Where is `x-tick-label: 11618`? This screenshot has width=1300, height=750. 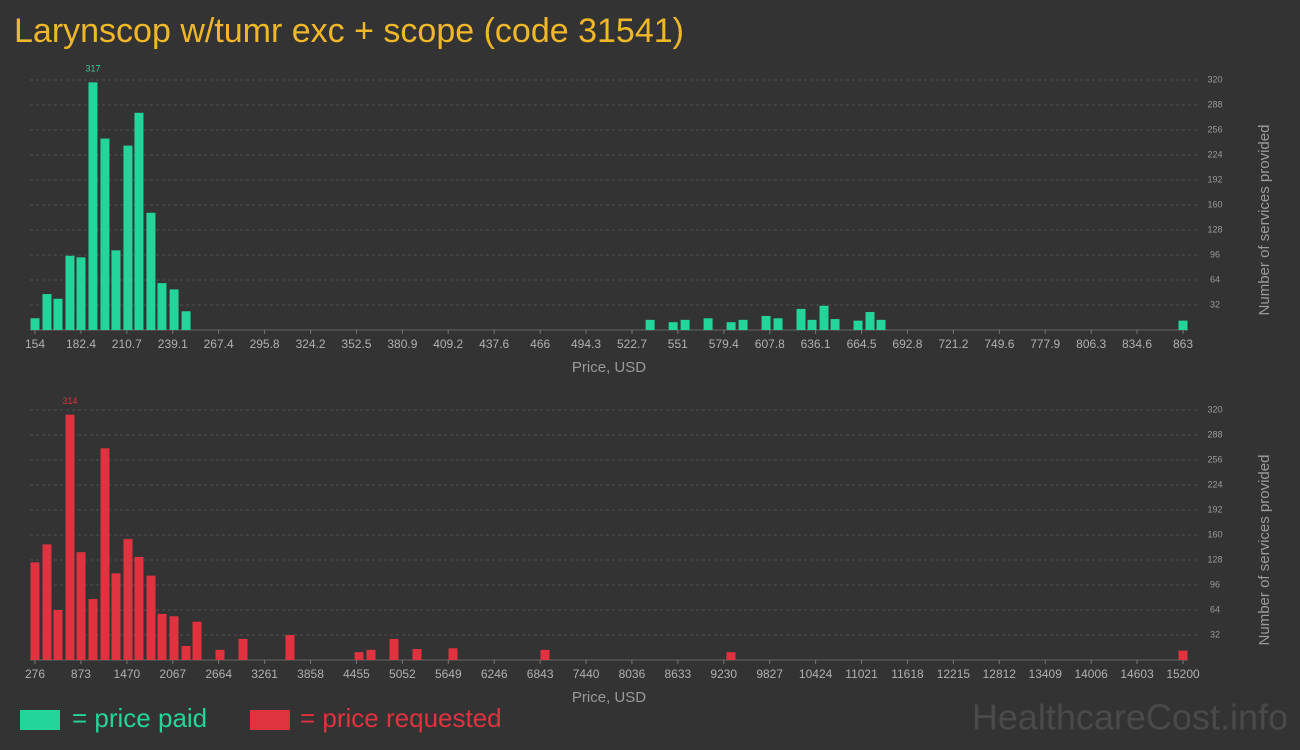 x-tick-label: 11618 is located at coordinates (907, 674).